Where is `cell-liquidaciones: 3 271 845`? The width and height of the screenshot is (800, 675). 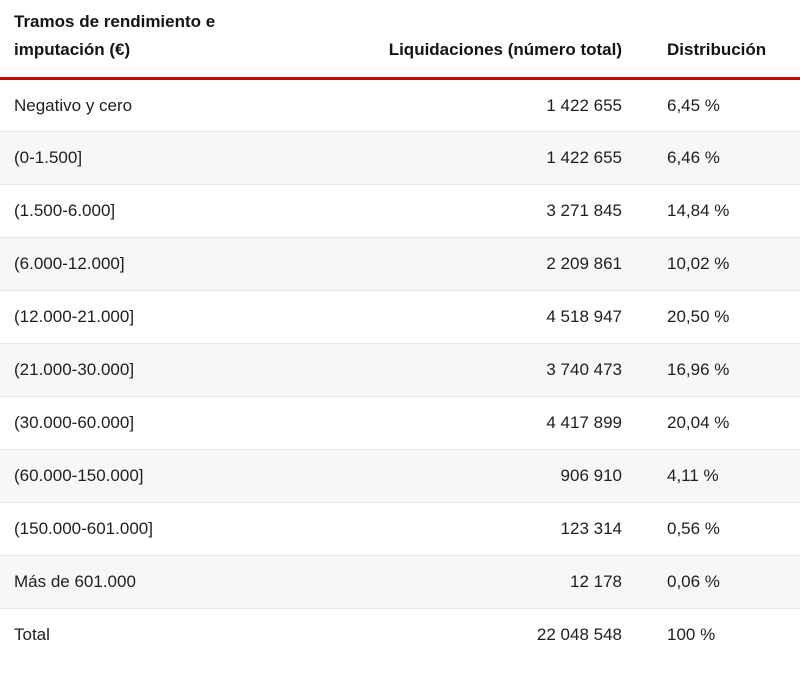 cell-liquidaciones: 3 271 845 is located at coordinates (584, 210).